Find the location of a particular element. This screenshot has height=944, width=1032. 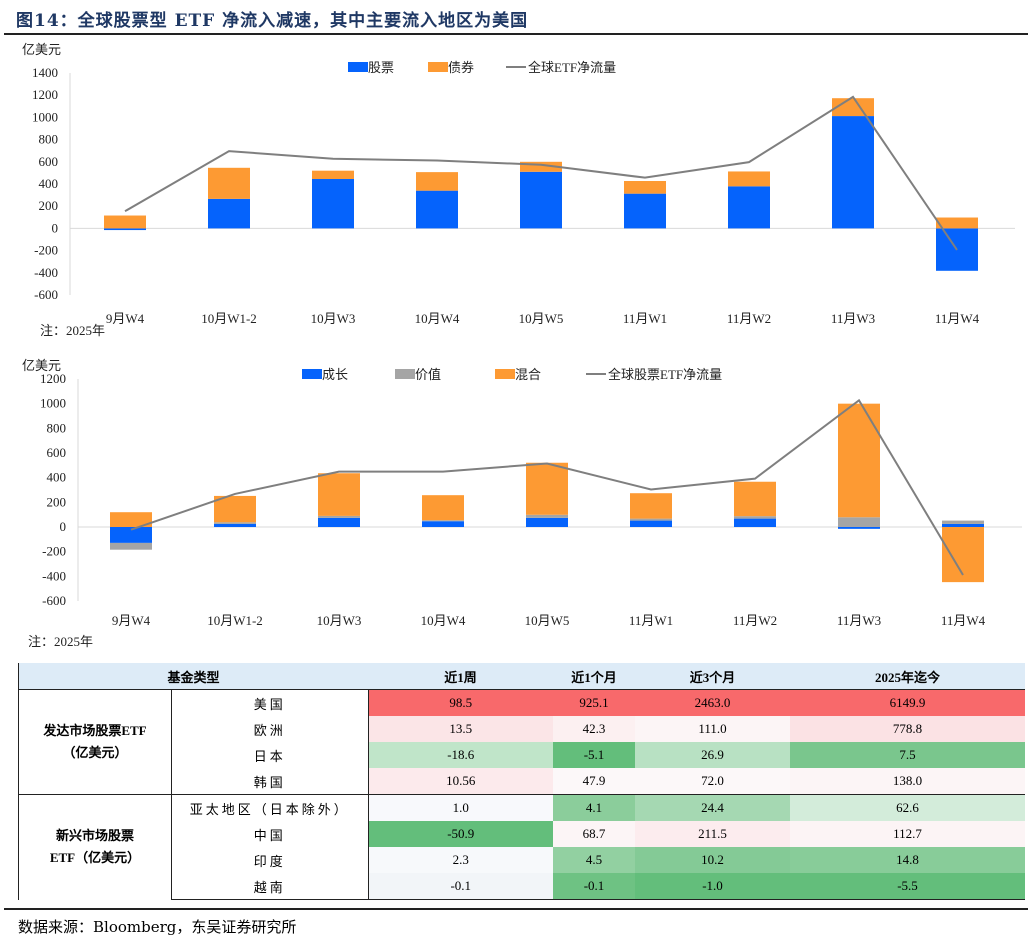

value-cell: 68.7 is located at coordinates (594, 834).